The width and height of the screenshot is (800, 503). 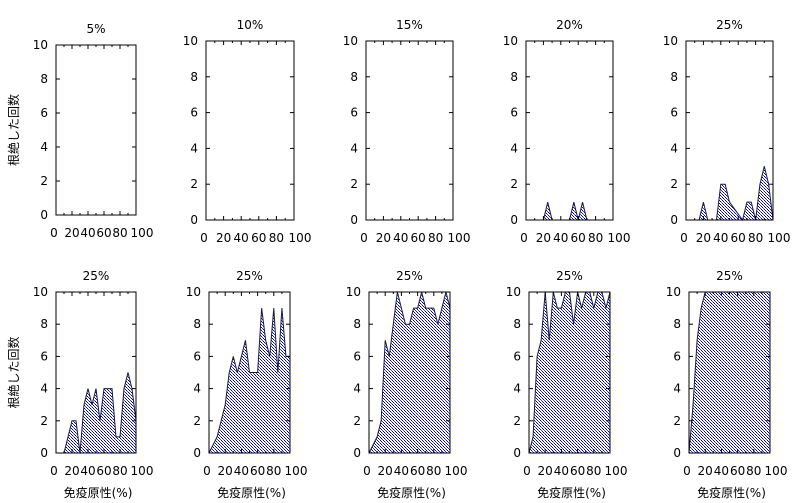 I want to click on y-axis-label: 根絶した回数, so click(x=13, y=372).